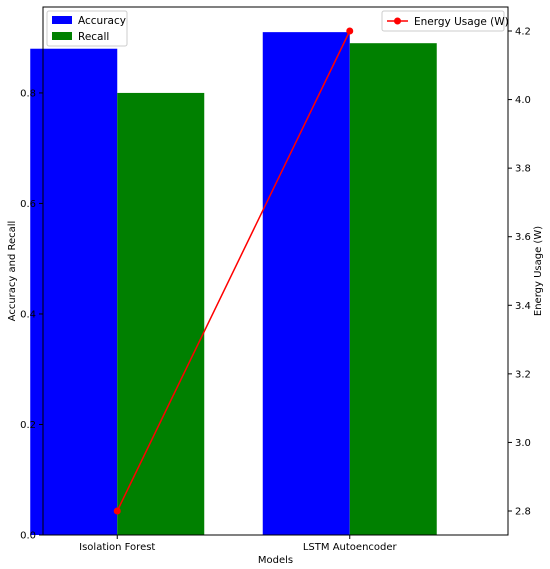 The height and width of the screenshot is (569, 550). What do you see at coordinates (12, 271) in the screenshot?
I see `y-axis-label: Accuracy and Recall` at bounding box center [12, 271].